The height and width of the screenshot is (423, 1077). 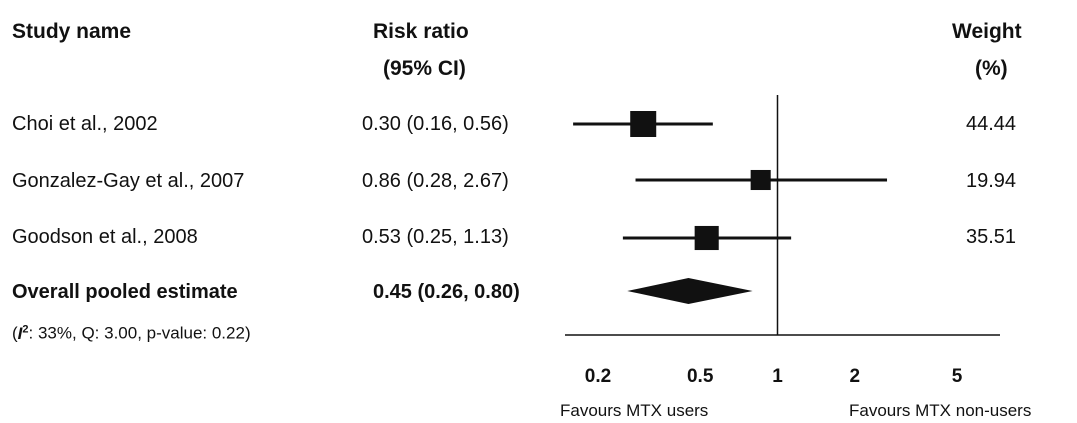 What do you see at coordinates (777, 376) in the screenshot?
I see `x-tick-label: 1` at bounding box center [777, 376].